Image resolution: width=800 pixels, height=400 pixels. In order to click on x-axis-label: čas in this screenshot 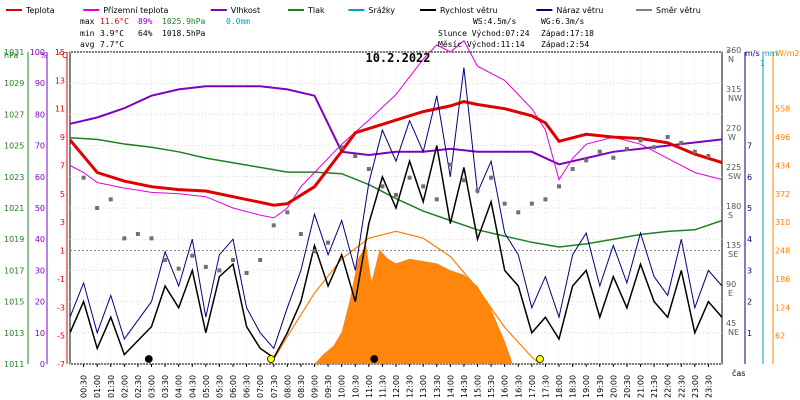, I will do `click(738, 373)`.